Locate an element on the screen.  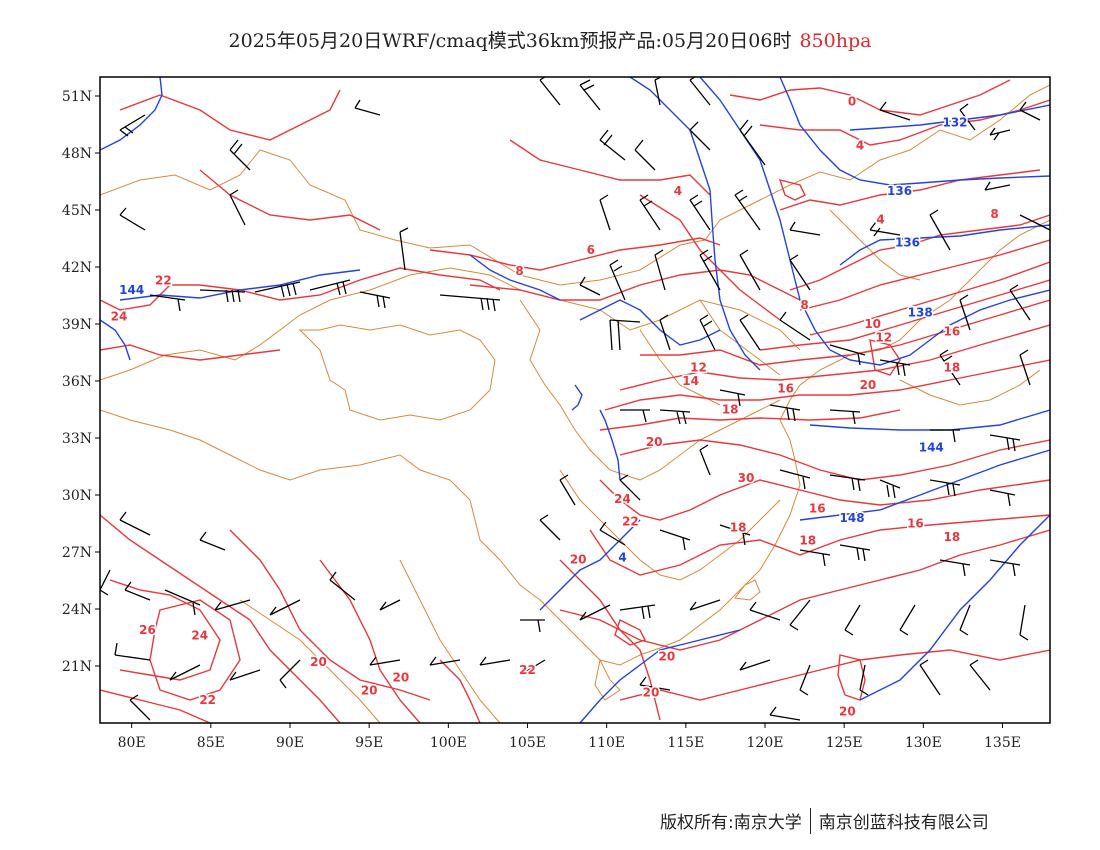
temperature-contour-label: 14 is located at coordinates (690, 381).